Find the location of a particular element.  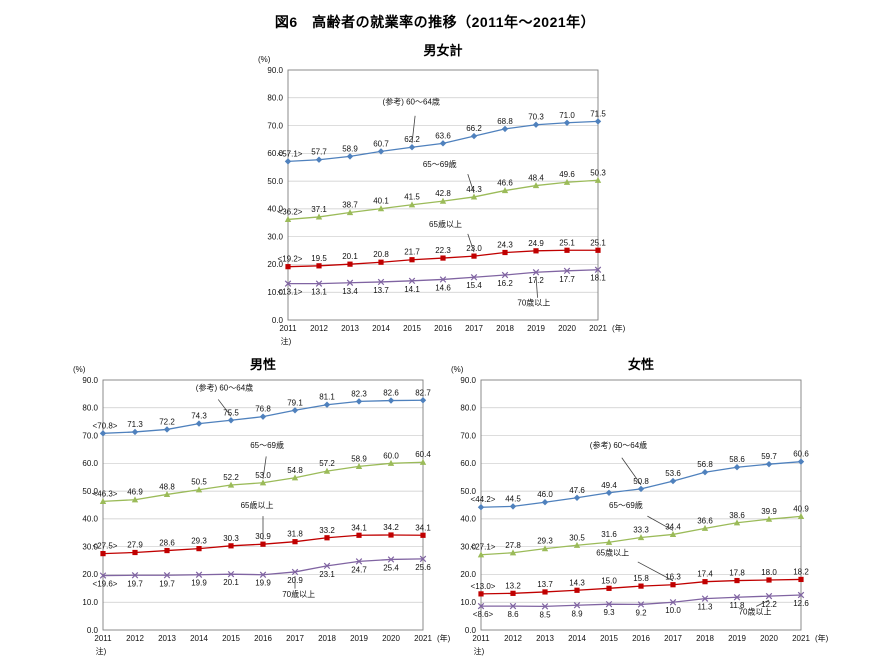

svg-text: 74.3 is located at coordinates (199, 416).